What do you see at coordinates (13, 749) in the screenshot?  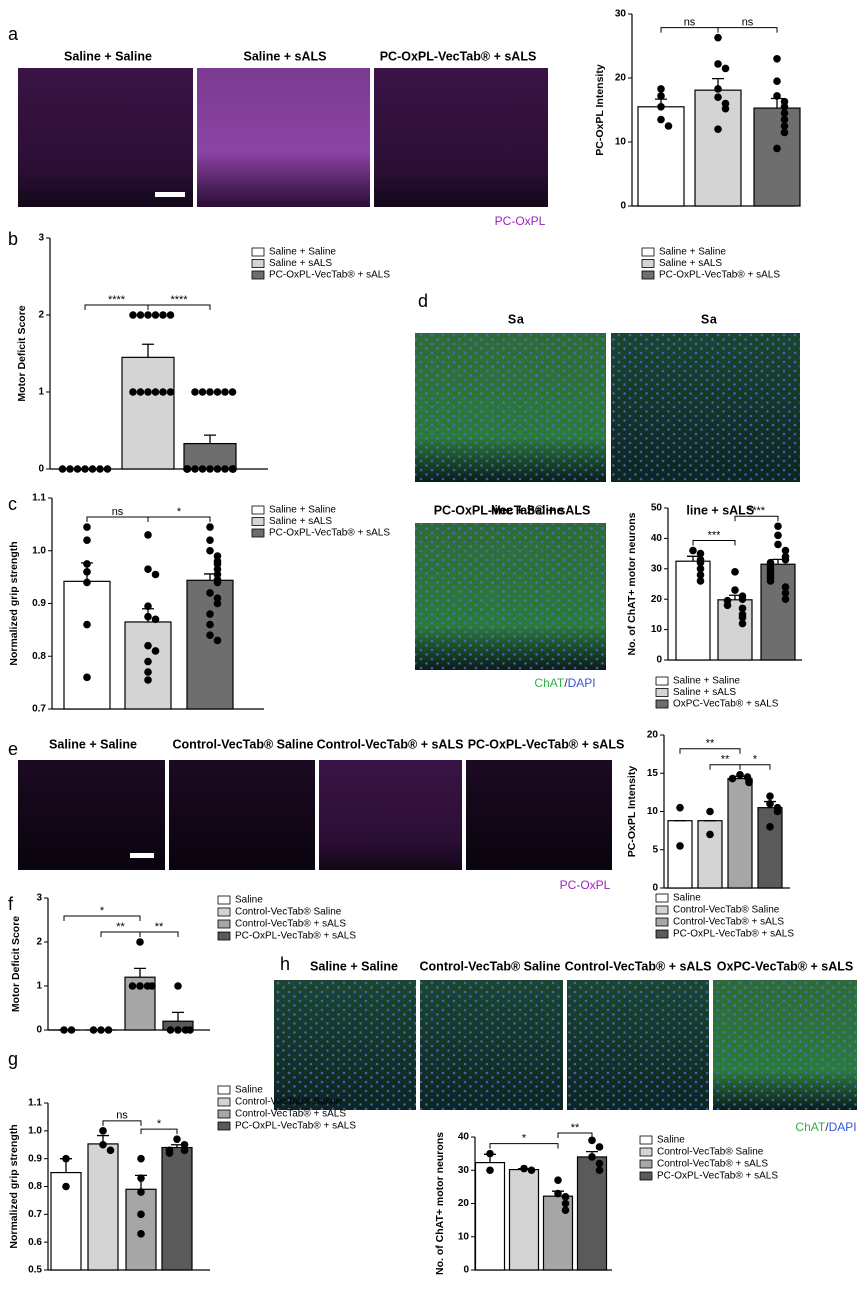 I see `panel-label: e` at bounding box center [13, 749].